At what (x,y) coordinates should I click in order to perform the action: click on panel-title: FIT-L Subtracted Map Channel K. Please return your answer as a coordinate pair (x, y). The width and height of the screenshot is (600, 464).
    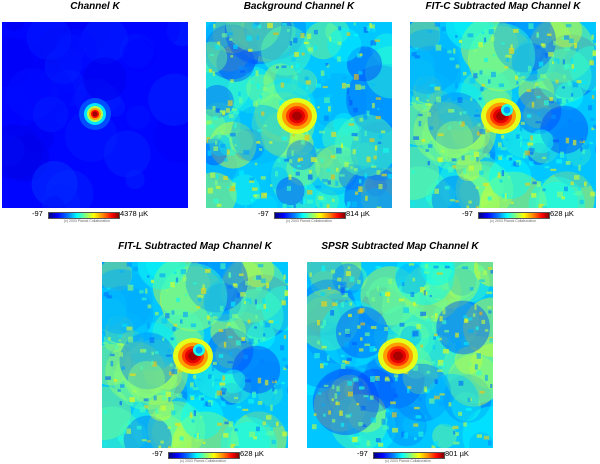
    Looking at the image, I should click on (195, 246).